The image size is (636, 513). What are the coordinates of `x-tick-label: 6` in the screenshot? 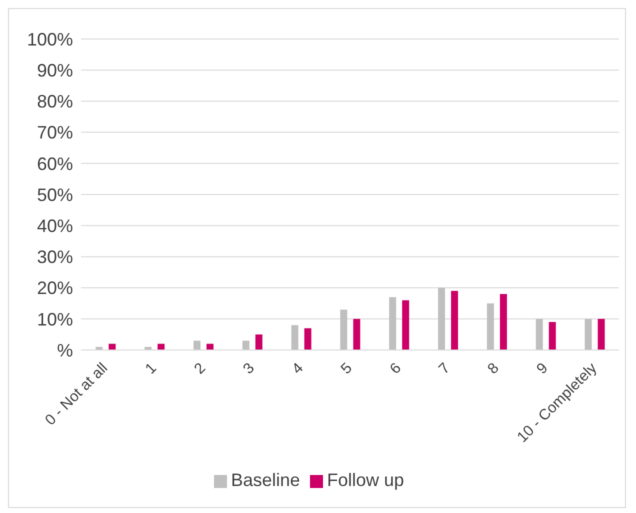 It's located at (395, 369).